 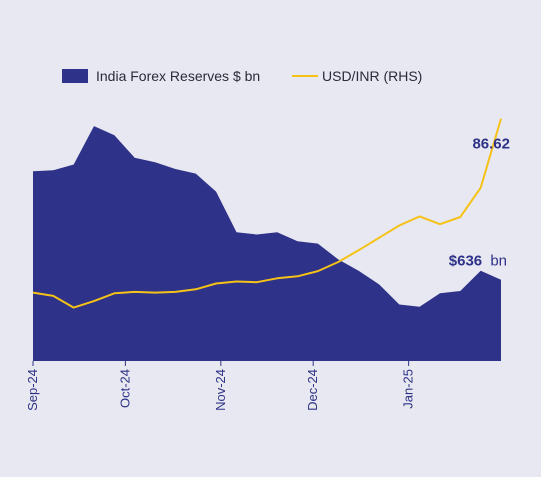 What do you see at coordinates (479, 203) in the screenshot?
I see `annotations: $636 bn 86.62` at bounding box center [479, 203].